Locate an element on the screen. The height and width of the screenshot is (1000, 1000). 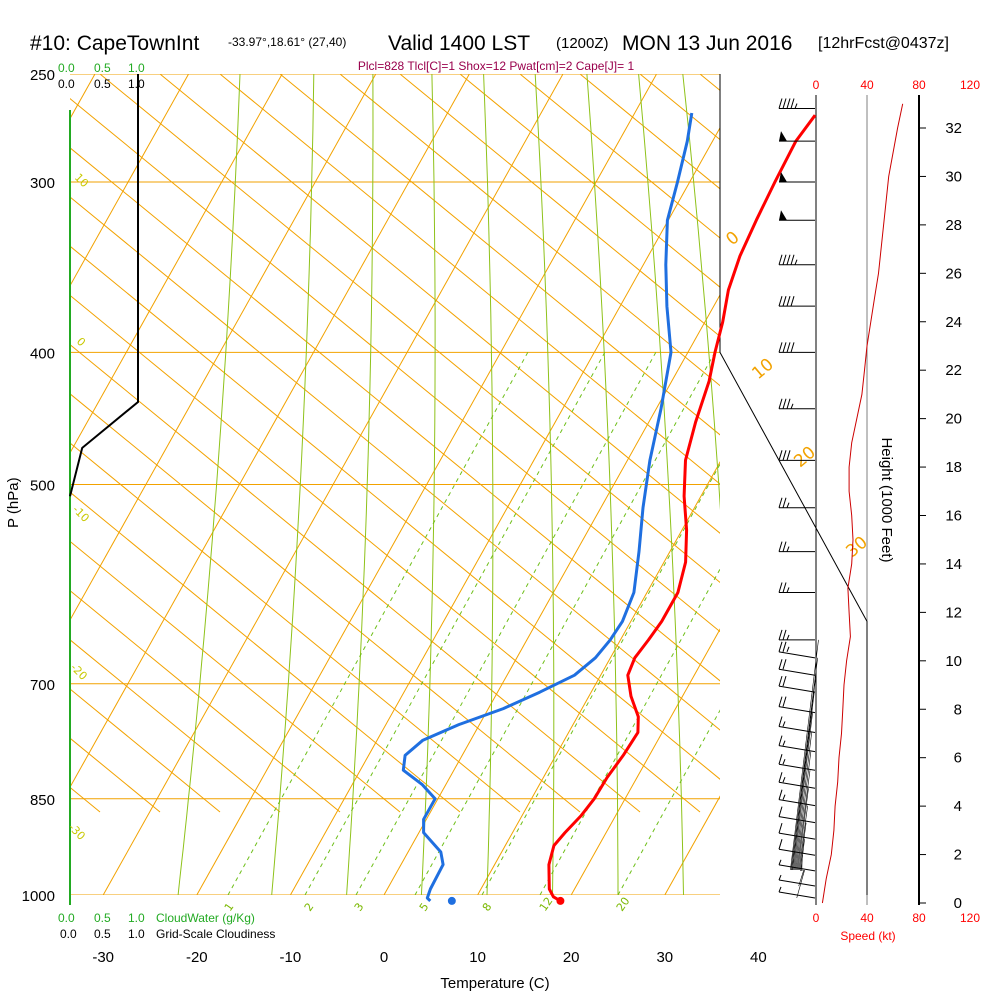
height-tick-label: 32 is located at coordinates (953, 128).